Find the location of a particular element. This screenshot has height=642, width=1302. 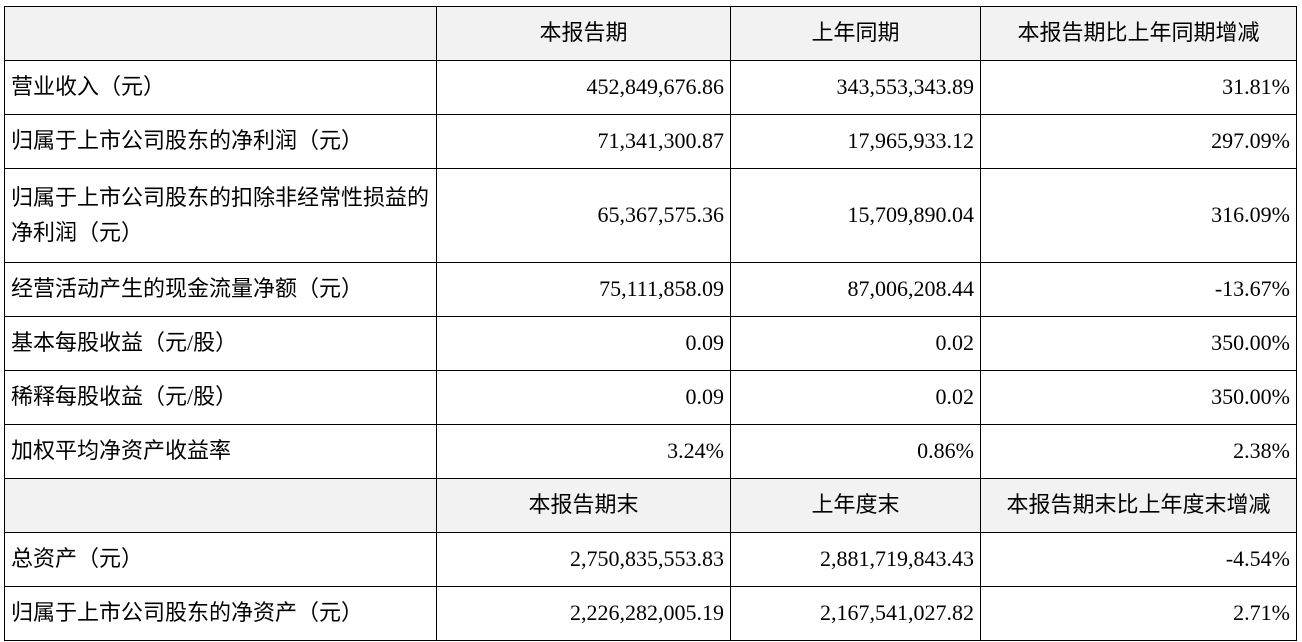

row-label: 归属于上市公司股东的净利润（元） is located at coordinates (220, 141).